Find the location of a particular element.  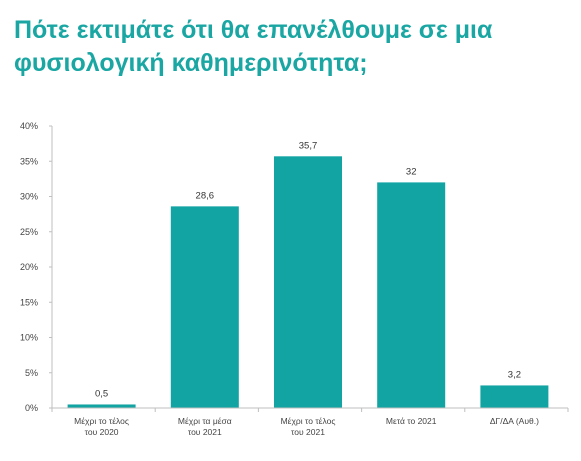

bar-value-label: 3,2 is located at coordinates (514, 374).